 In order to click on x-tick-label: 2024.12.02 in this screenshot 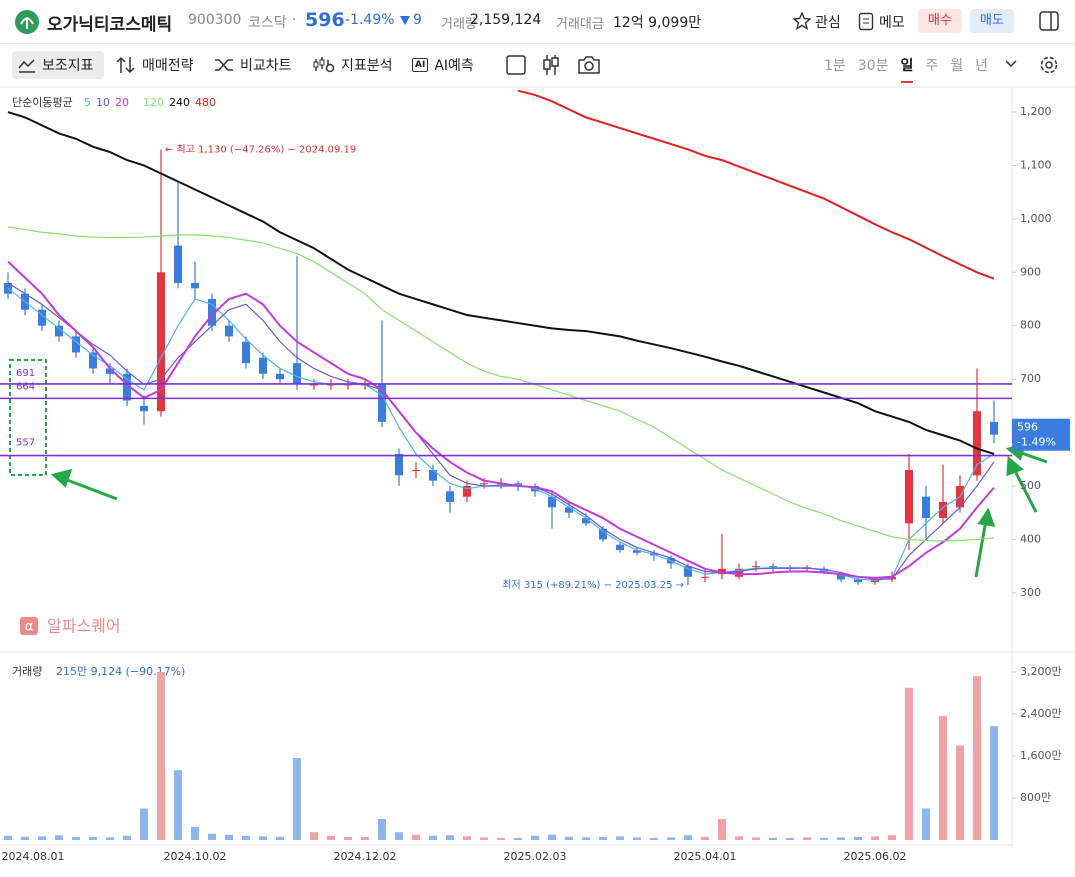, I will do `click(365, 856)`.